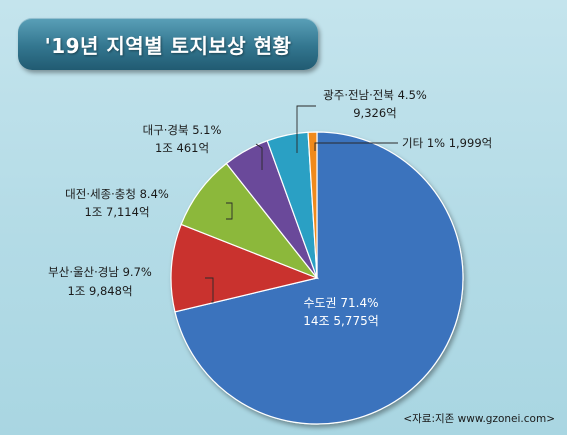 The image size is (567, 435). What do you see at coordinates (375, 113) in the screenshot?
I see `label-gwangju-amount: 9,326억` at bounding box center [375, 113].